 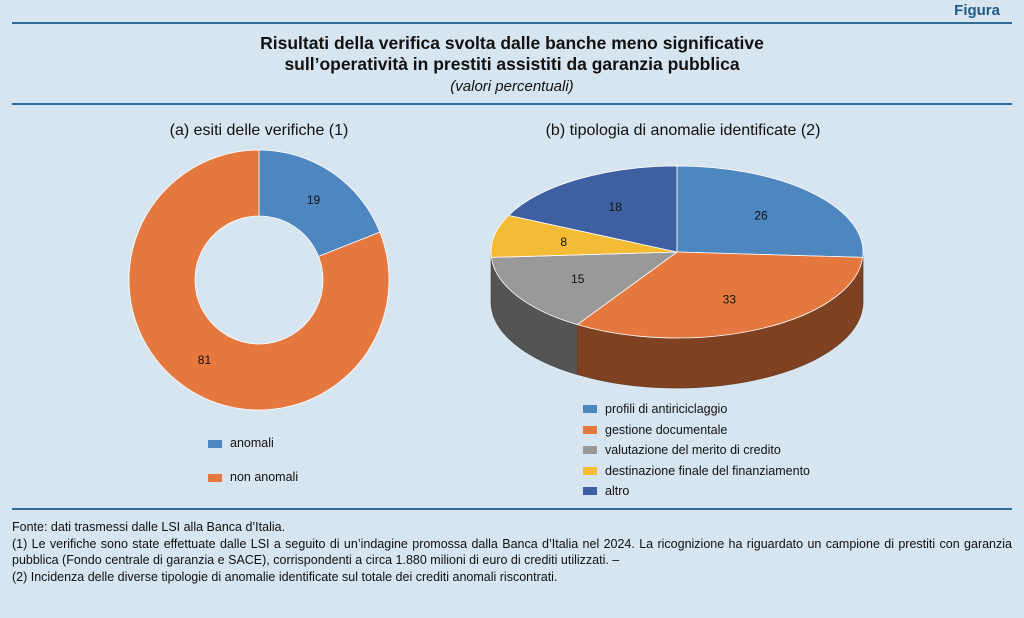 What do you see at coordinates (259, 130) in the screenshot?
I see `panel-a-title: (a) esiti delle verifiche (1)` at bounding box center [259, 130].